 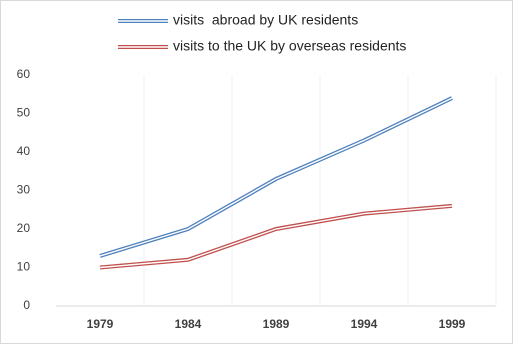 What do you see at coordinates (276, 237) in the screenshot?
I see `series-line-inner` at bounding box center [276, 237].